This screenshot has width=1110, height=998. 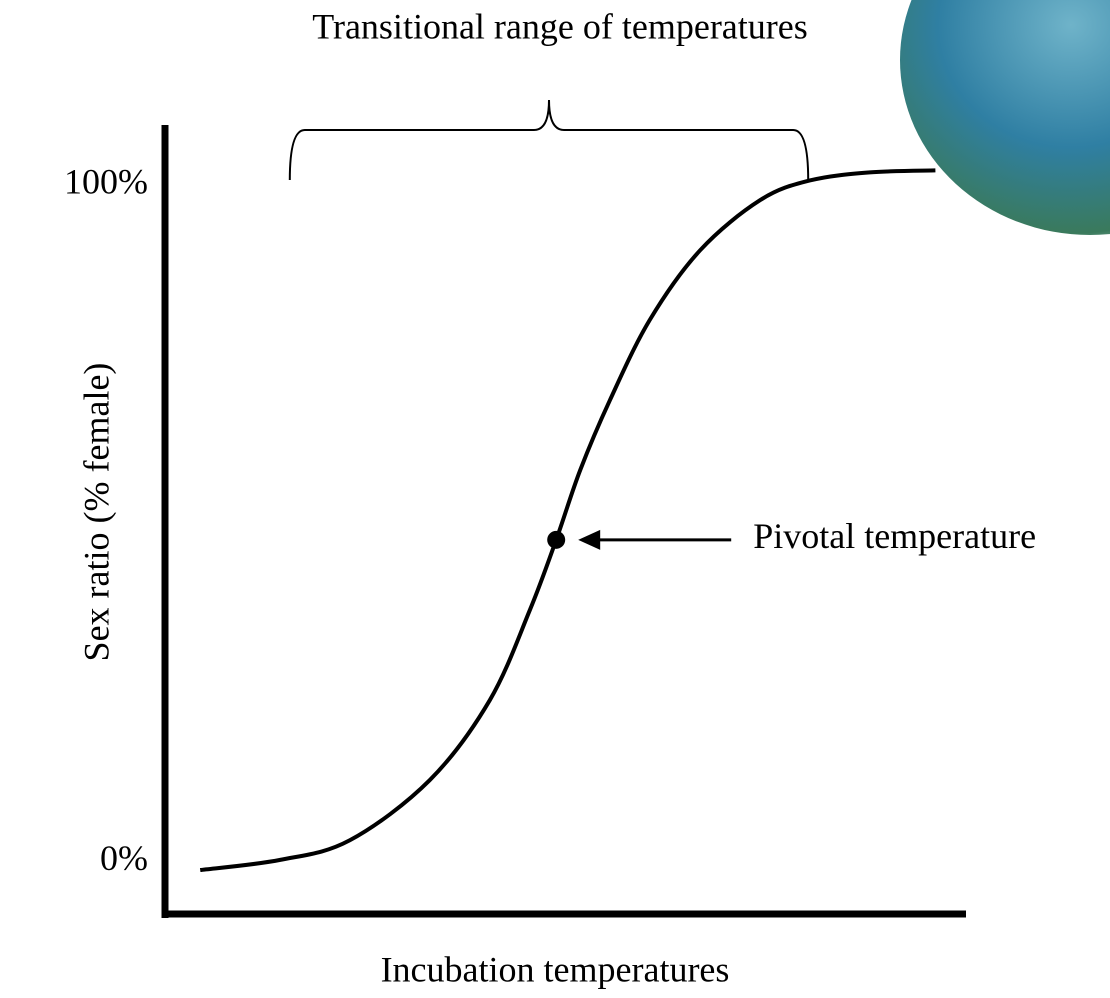 I want to click on x-axis-label: Incubation temperatures, so click(x=555, y=969).